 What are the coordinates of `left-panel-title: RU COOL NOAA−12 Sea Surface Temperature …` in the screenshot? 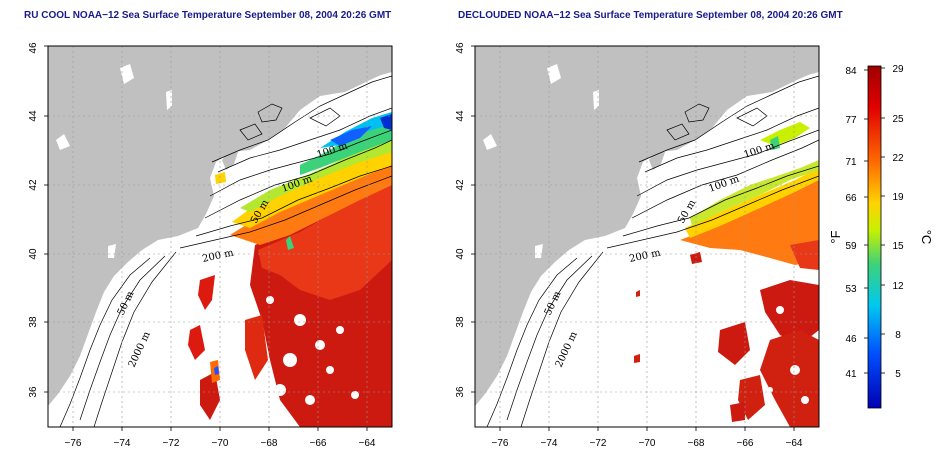 It's located at (208, 15).